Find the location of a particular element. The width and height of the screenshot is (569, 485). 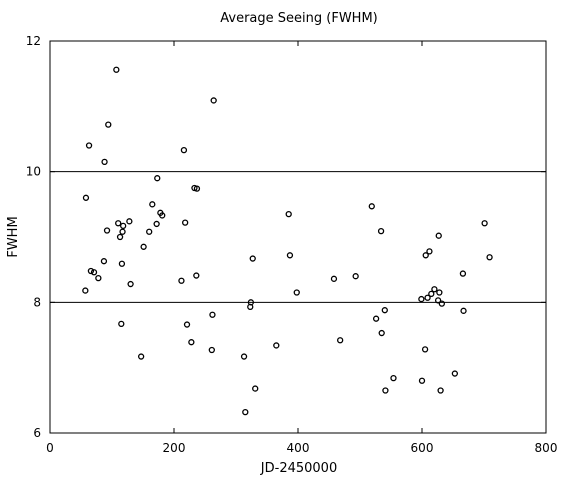

x-tick-label: 200 is located at coordinates (174, 448).